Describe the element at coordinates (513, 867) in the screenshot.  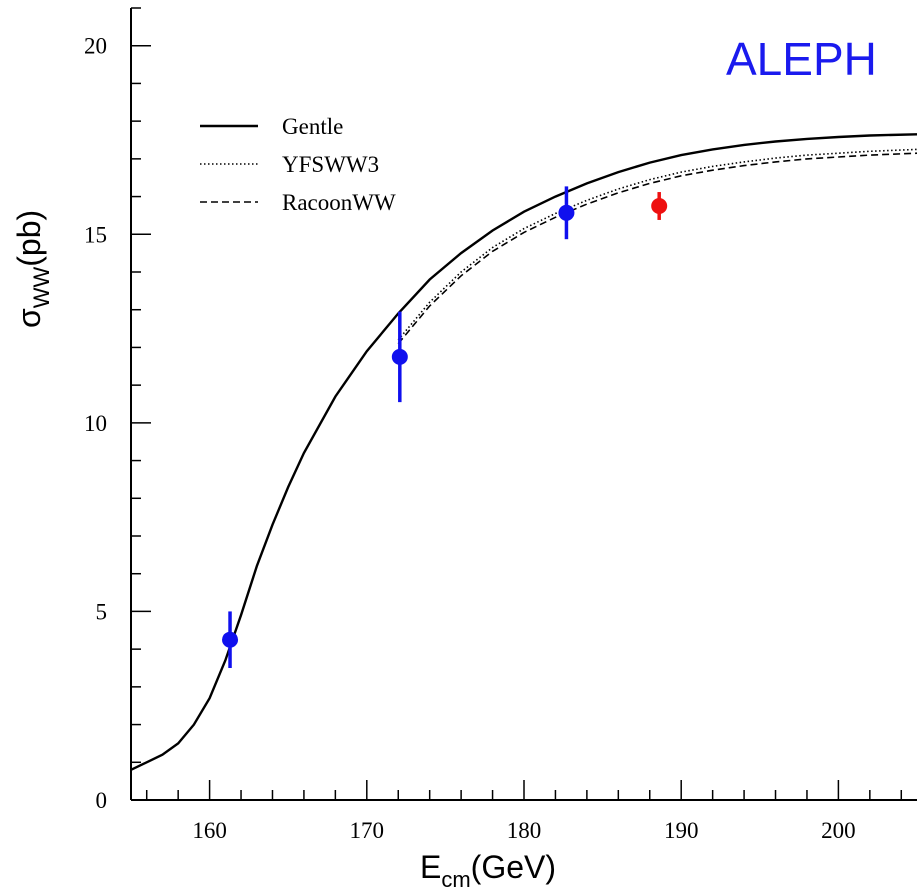
I see `x-axis-label-unit: (GeV)` at that location.